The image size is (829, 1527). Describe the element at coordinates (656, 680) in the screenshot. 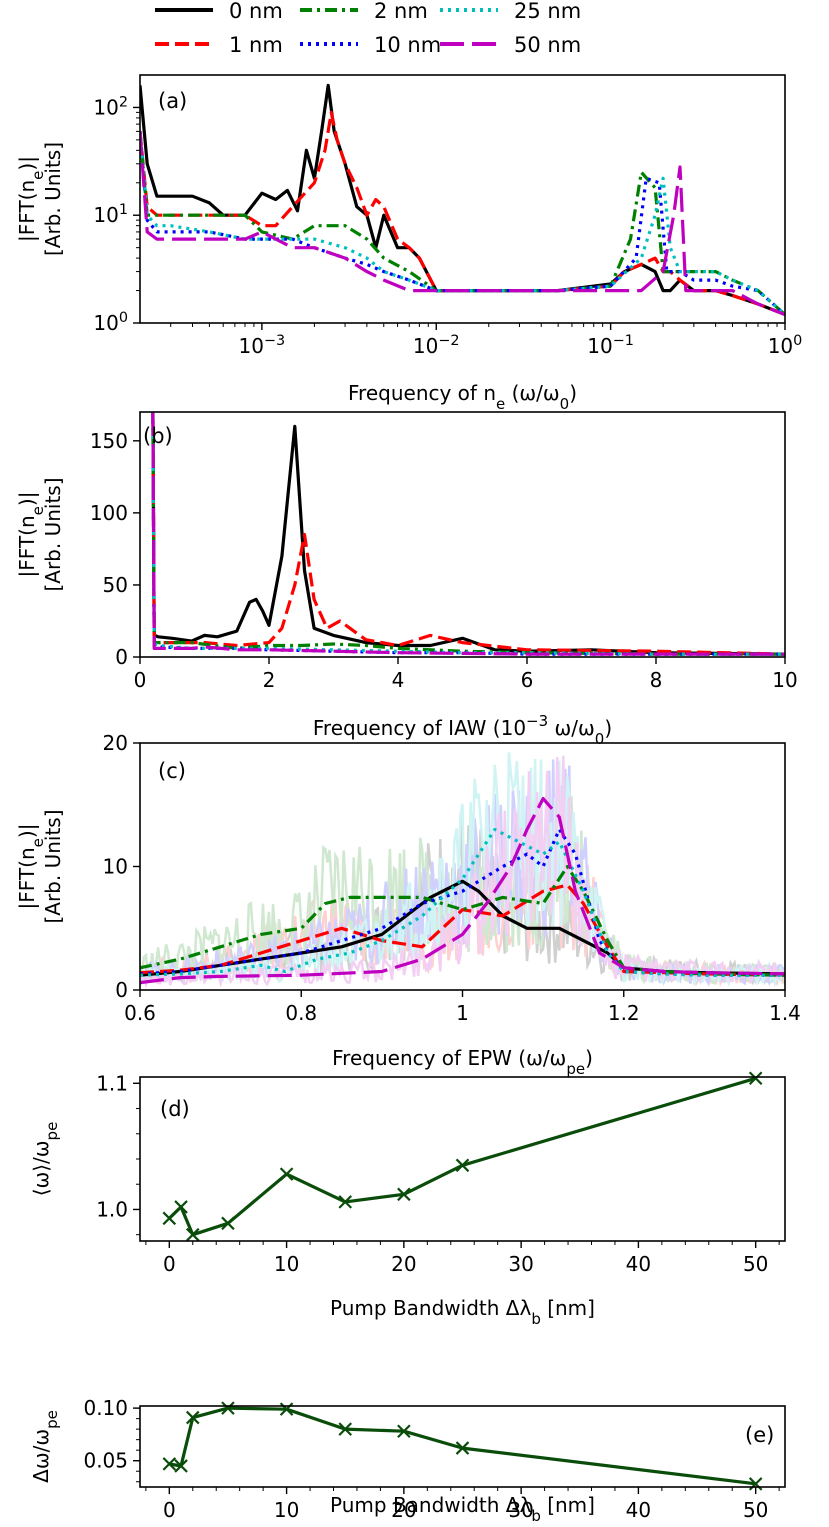

I see `x-tick-label: 8` at that location.